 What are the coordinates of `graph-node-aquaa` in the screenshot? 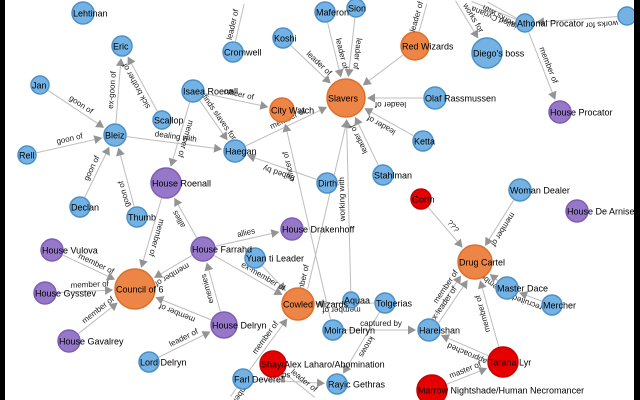 It's located at (351, 300).